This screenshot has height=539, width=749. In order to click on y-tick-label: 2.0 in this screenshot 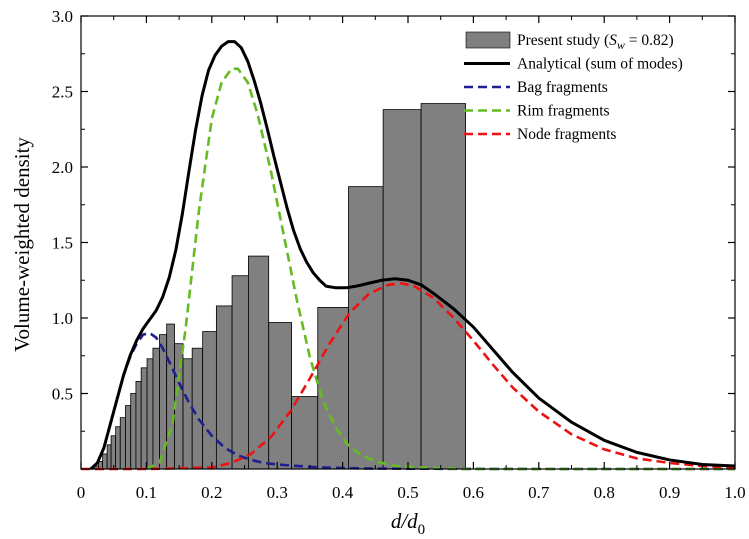, I will do `click(62, 167)`.